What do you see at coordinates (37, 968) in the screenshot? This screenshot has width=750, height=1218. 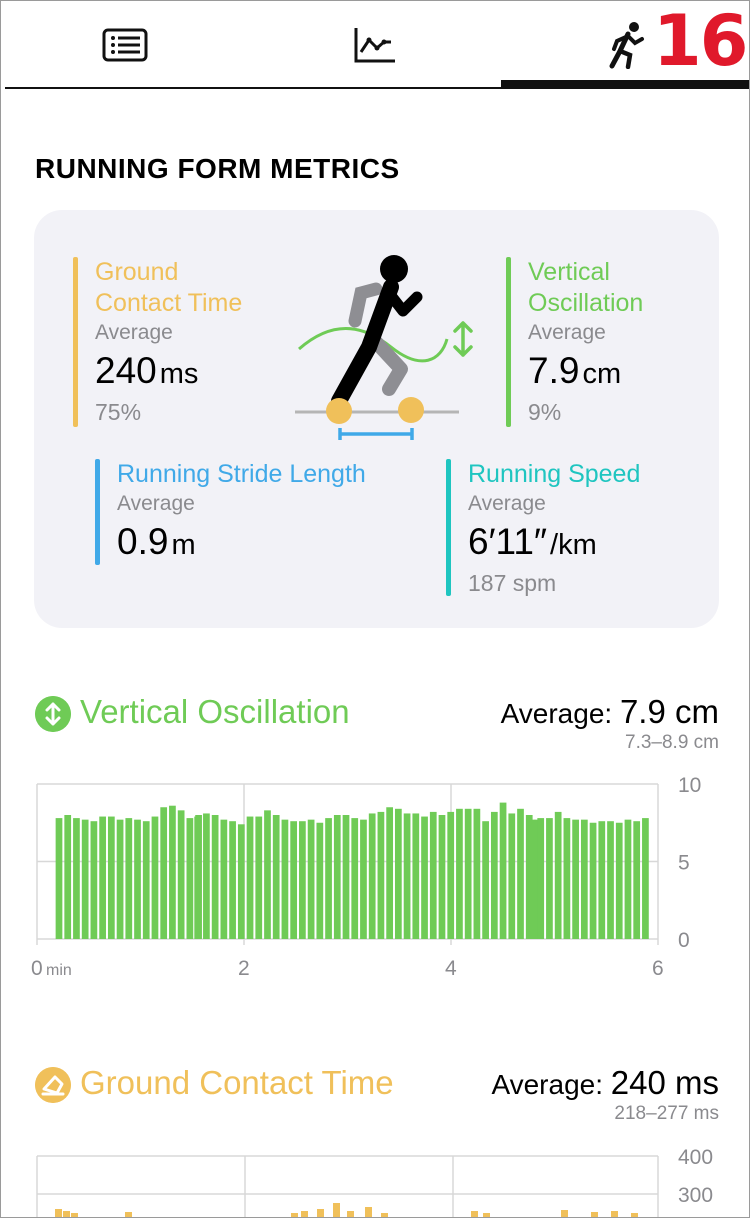 I see `x-tick-label: 0` at bounding box center [37, 968].